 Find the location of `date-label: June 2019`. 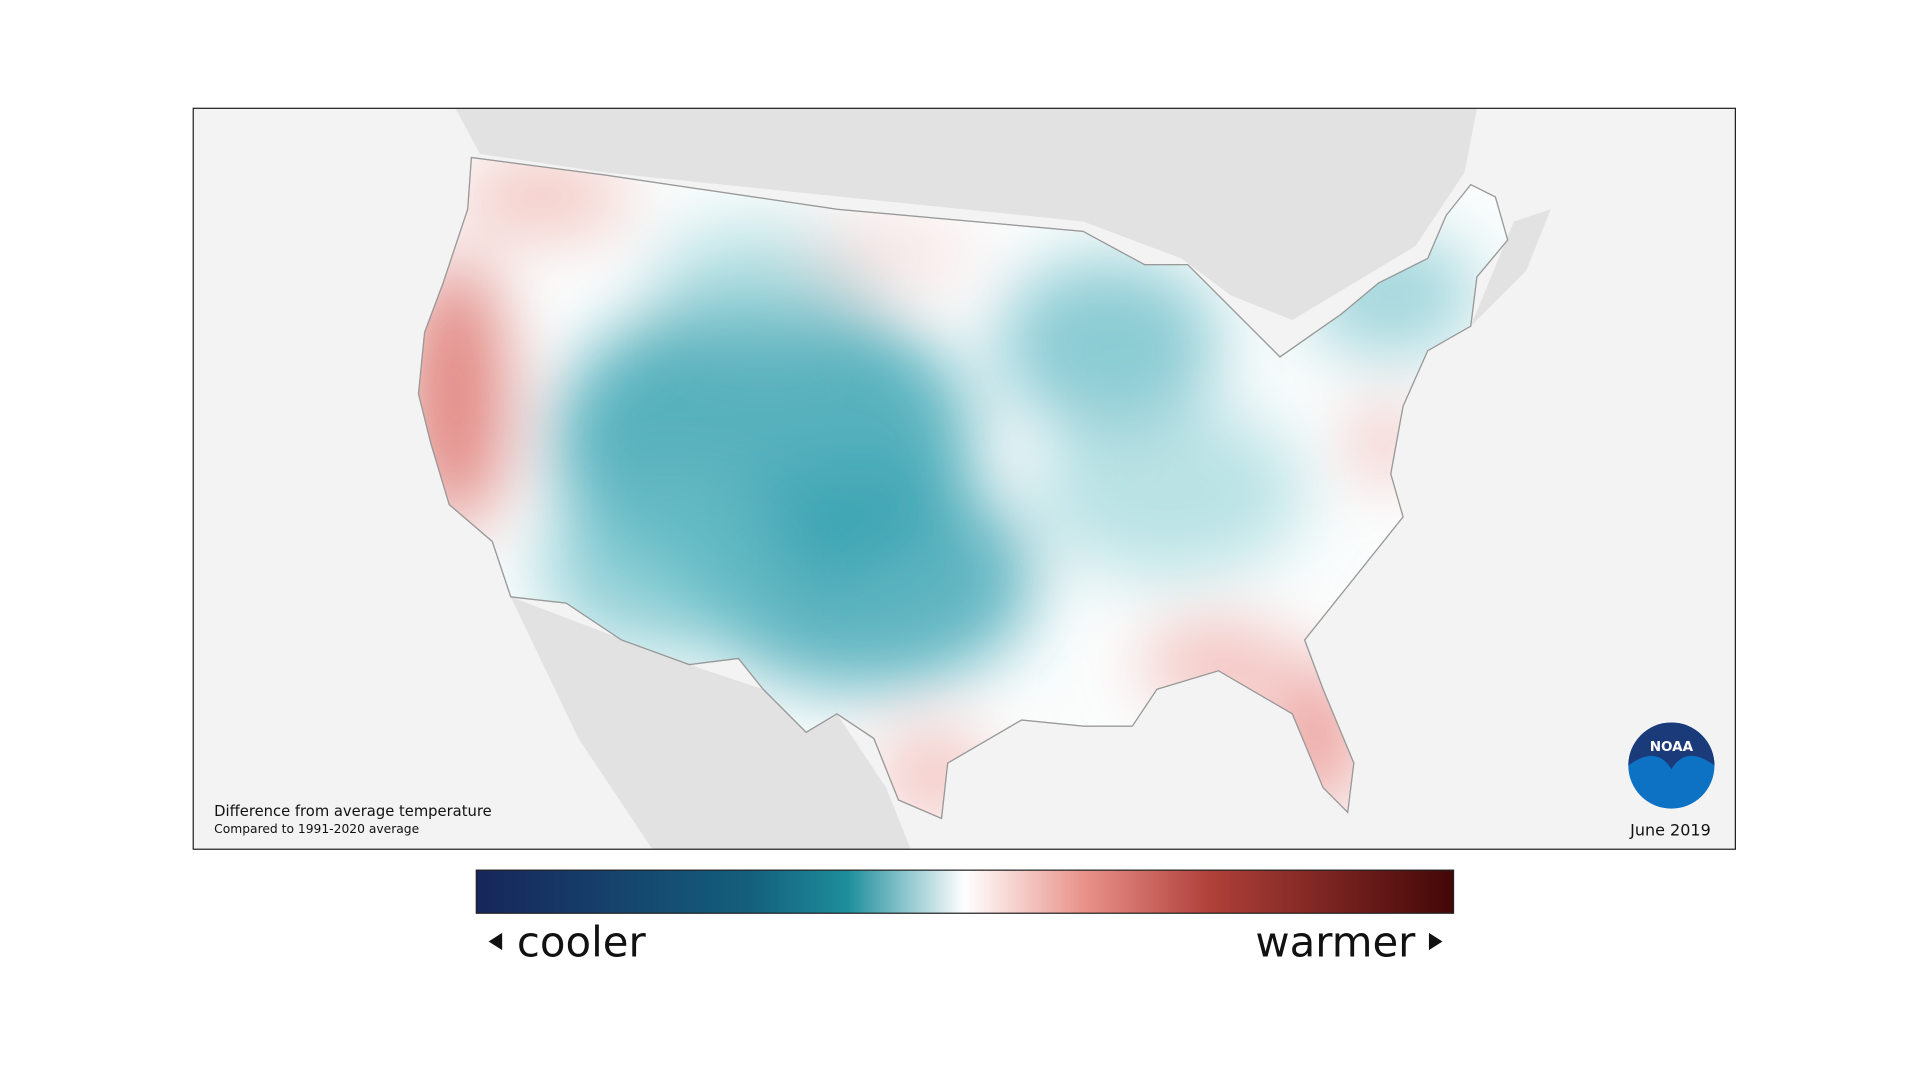

date-label: June 2019 is located at coordinates (1670, 830).